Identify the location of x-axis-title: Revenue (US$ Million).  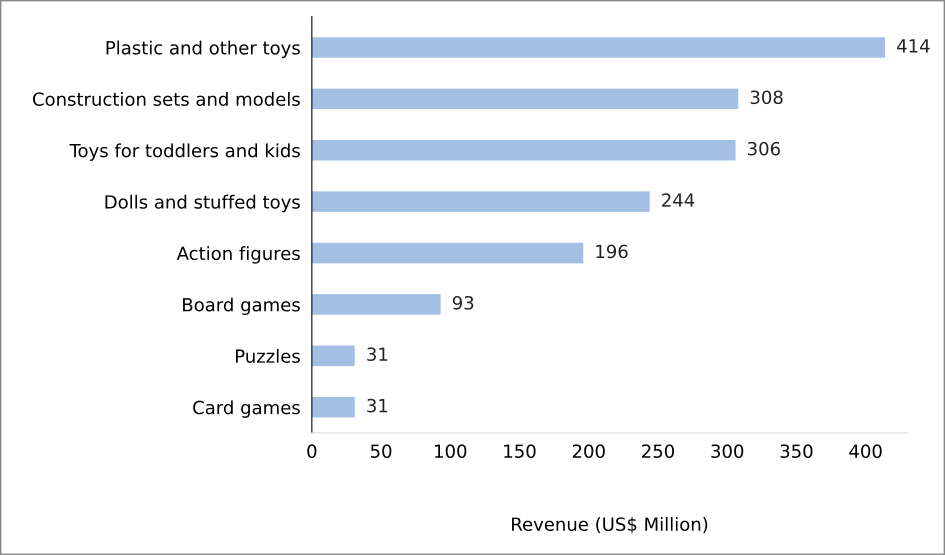
(610, 525).